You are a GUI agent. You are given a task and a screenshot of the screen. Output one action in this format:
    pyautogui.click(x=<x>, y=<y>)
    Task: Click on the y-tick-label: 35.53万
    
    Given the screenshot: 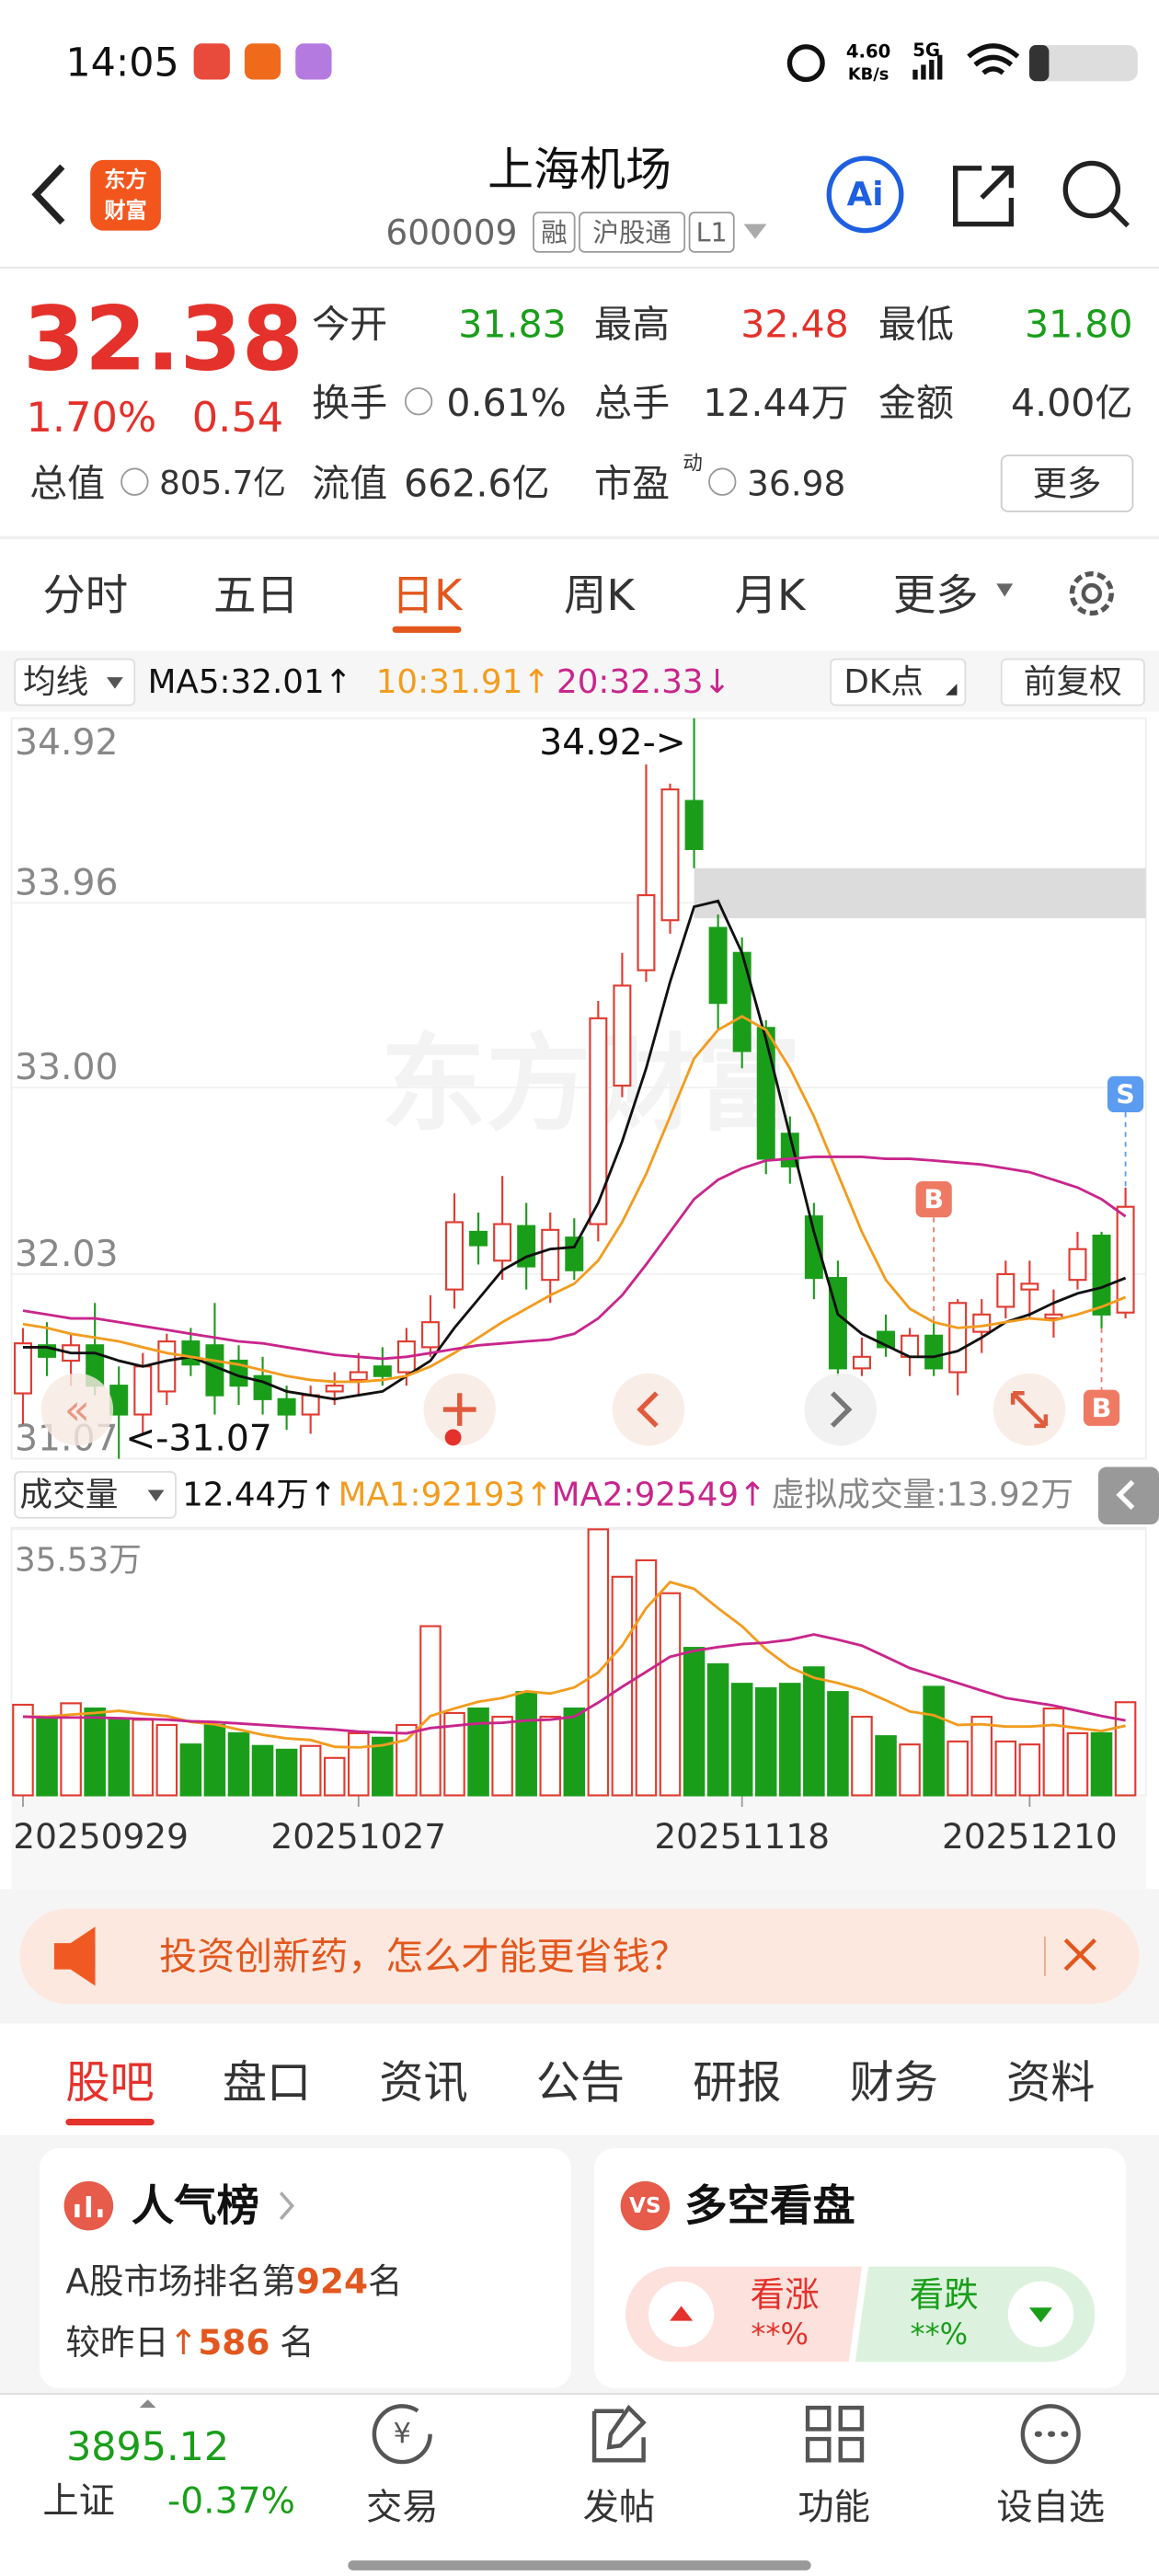 What is the action you would take?
    pyautogui.click(x=78, y=1561)
    